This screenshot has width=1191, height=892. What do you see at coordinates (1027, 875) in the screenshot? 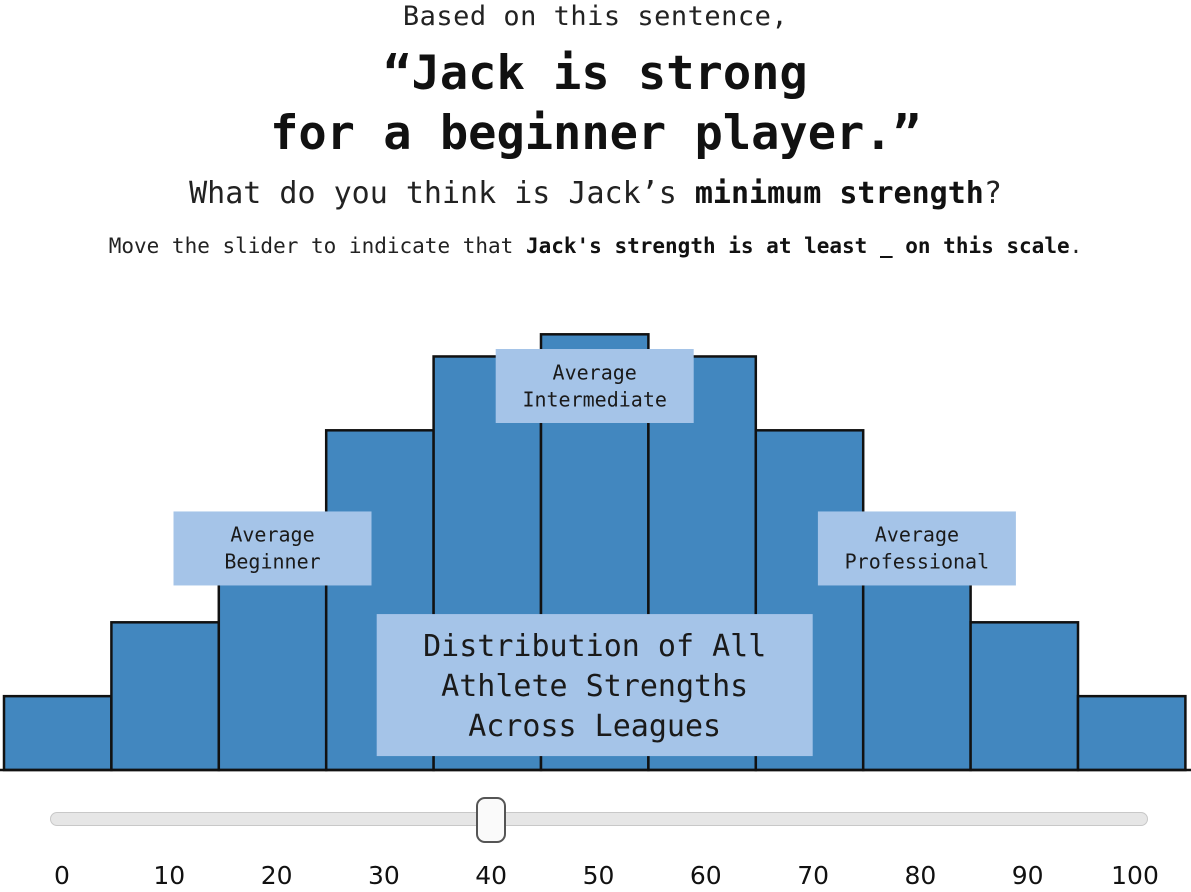
I see `slider-tick-label: 90` at bounding box center [1027, 875].